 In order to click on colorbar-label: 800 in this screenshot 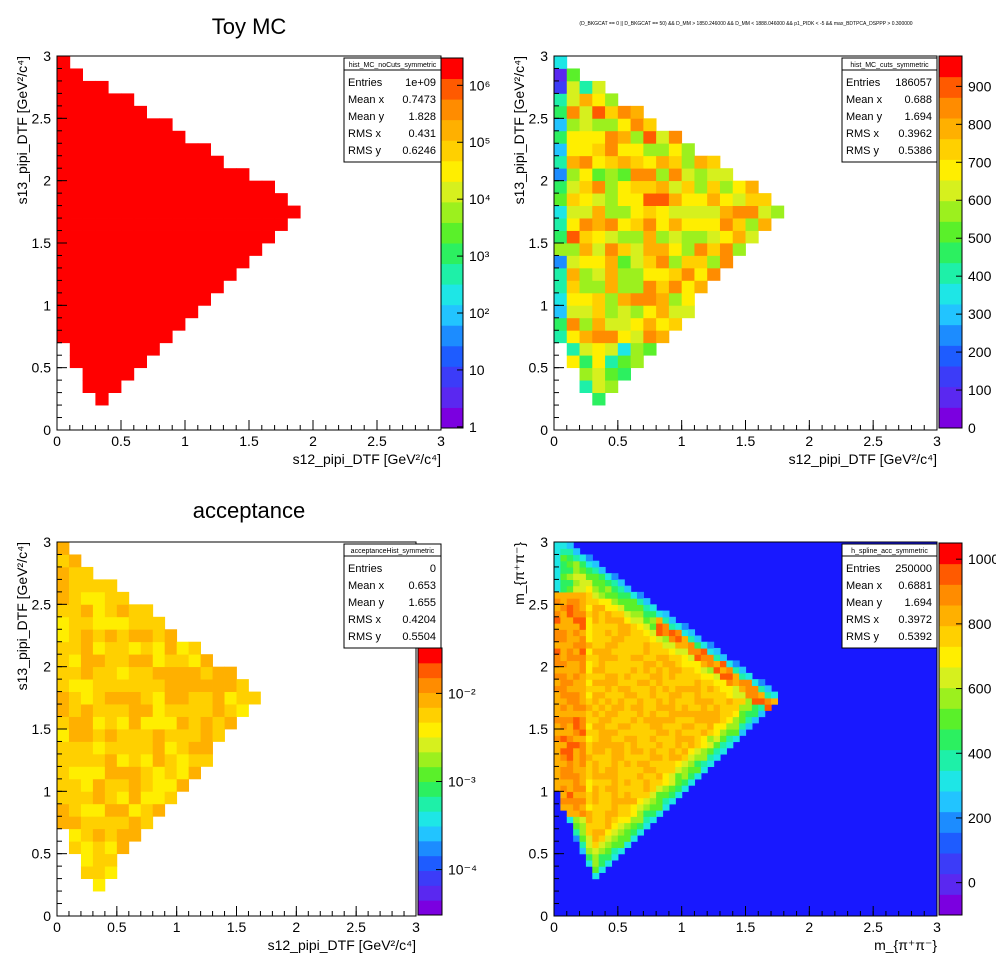, I will do `click(980, 624)`.